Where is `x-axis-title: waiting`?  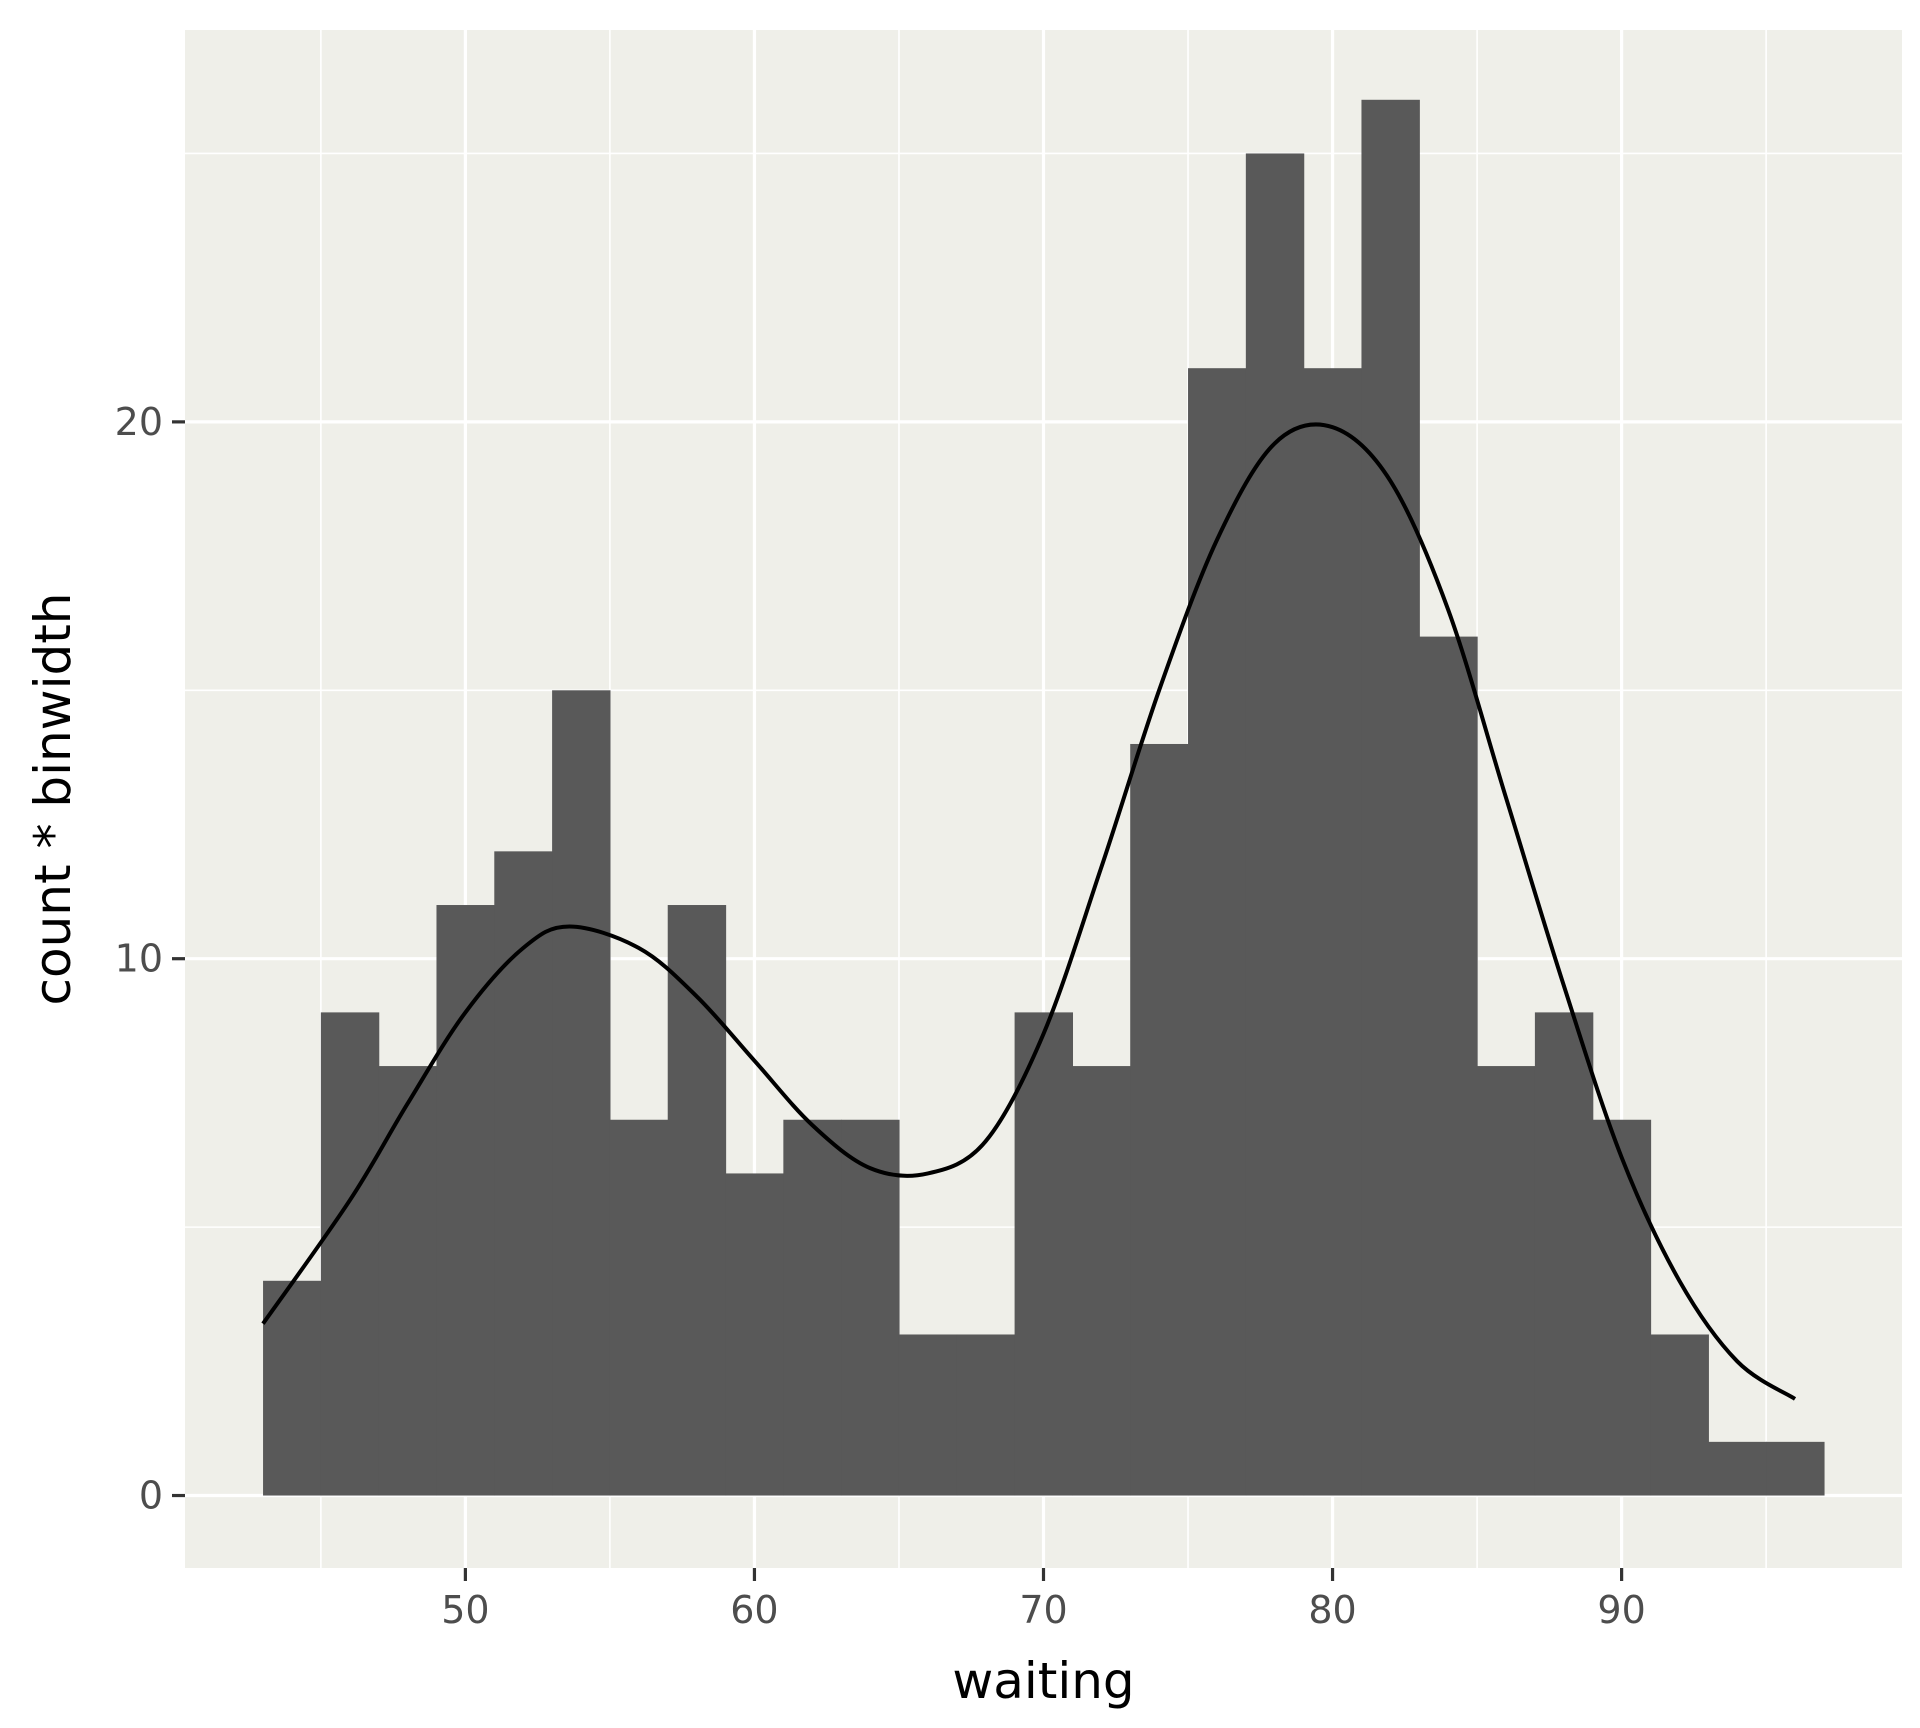 x-axis-title: waiting is located at coordinates (1043, 1681).